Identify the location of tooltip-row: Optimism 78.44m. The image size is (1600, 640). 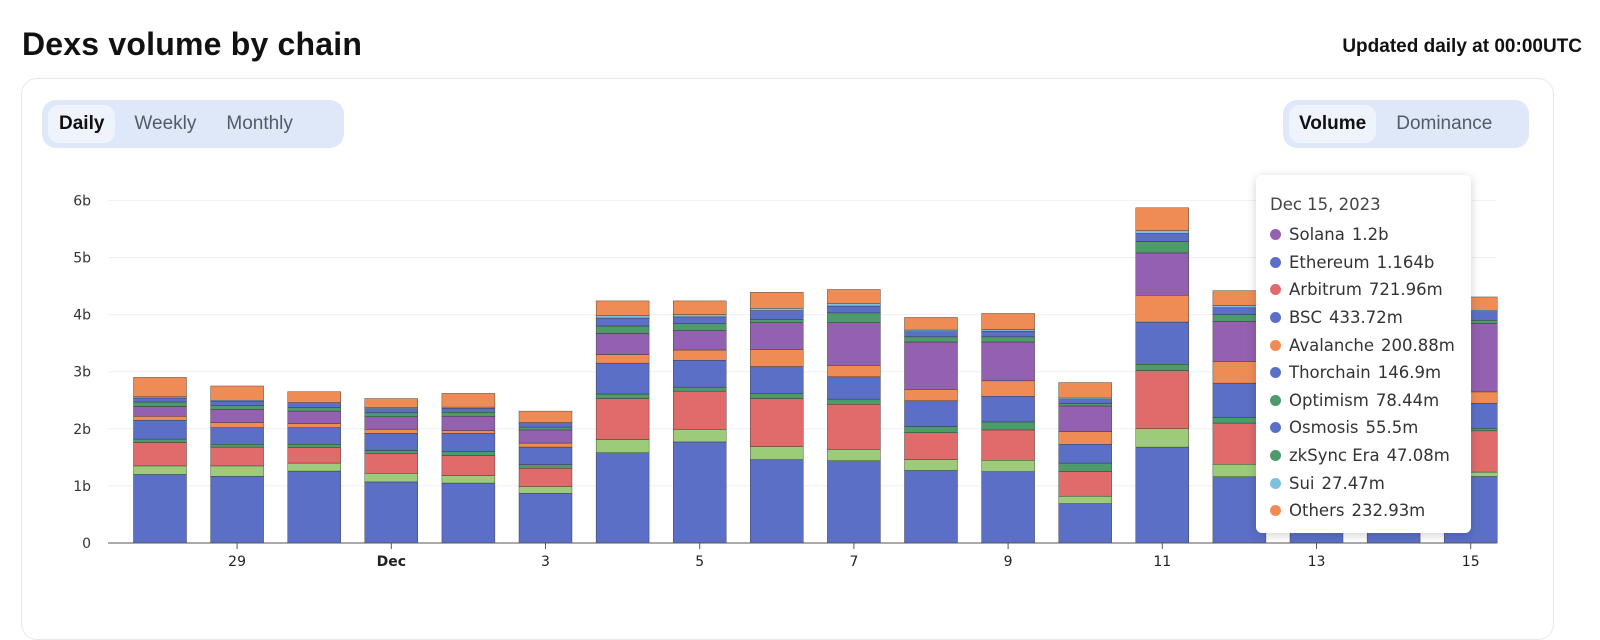
(1363, 401).